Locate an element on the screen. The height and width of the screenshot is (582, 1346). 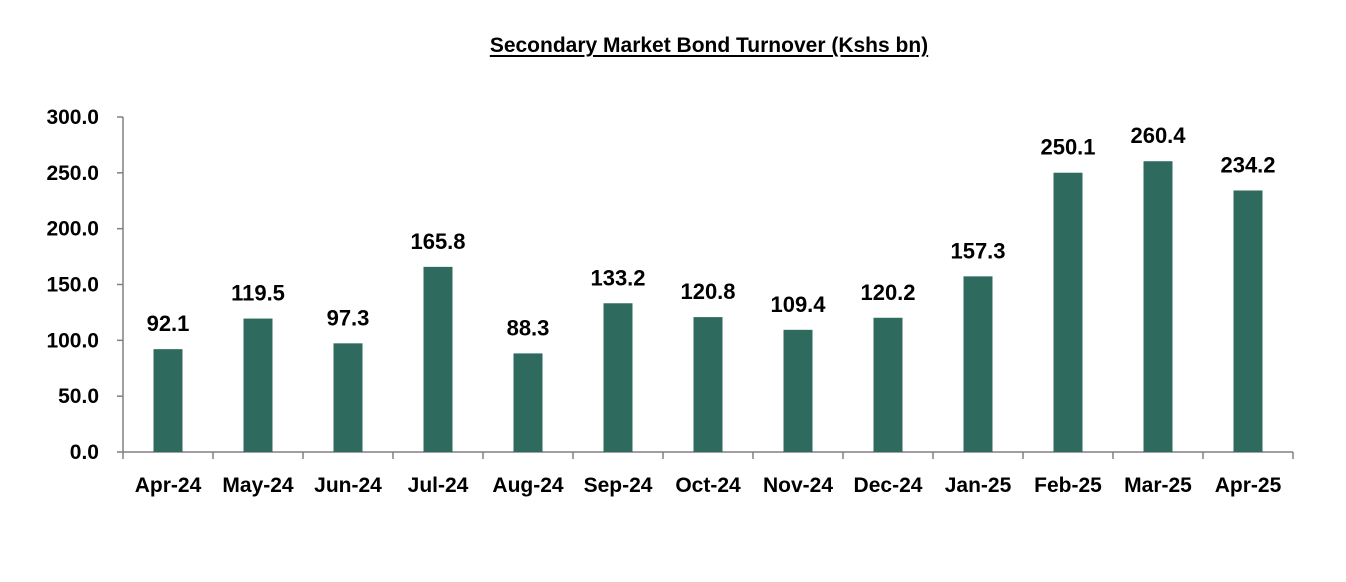
x-tick-label: May-24 is located at coordinates (258, 485).